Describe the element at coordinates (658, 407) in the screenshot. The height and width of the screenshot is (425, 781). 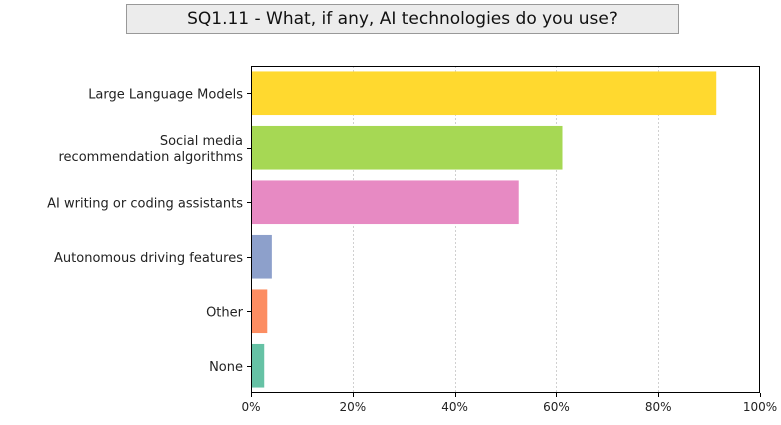
I see `x-tick-label: 80%` at that location.